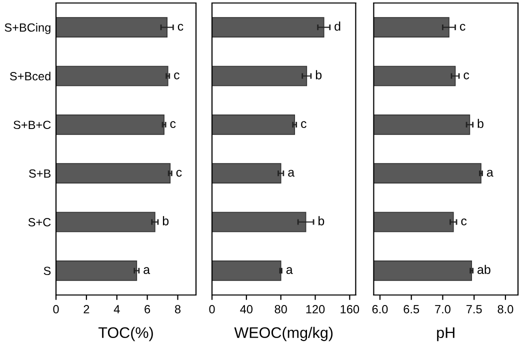 Image resolution: width=521 pixels, height=342 pixels. What do you see at coordinates (315, 309) in the screenshot?
I see `x-tick-label: 120` at bounding box center [315, 309].